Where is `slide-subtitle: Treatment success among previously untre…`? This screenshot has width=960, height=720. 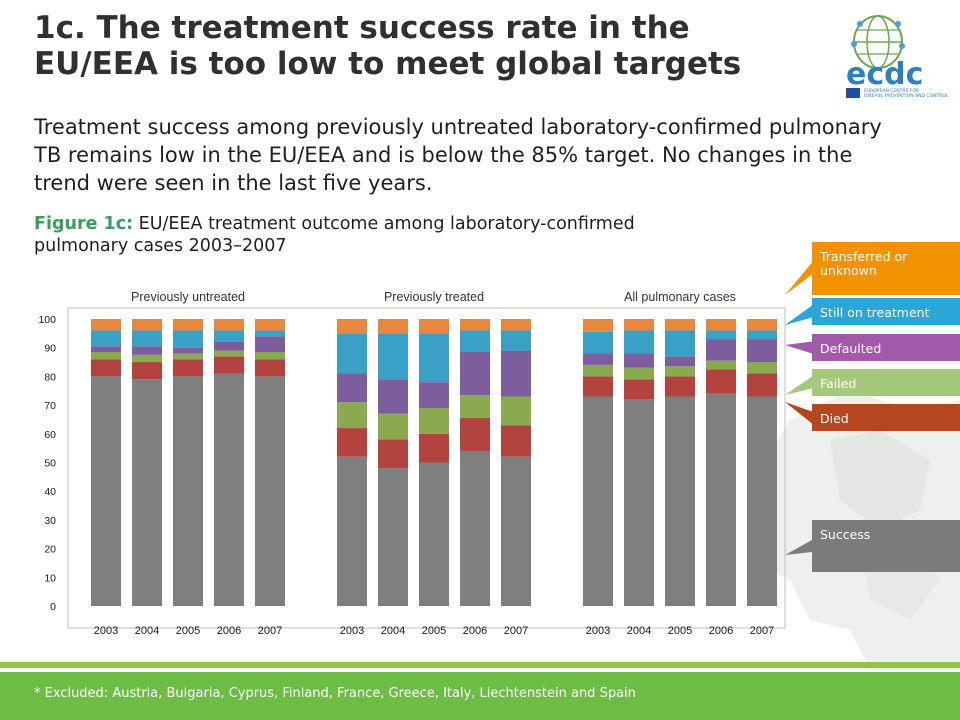 slide-subtitle: Treatment success among previously untre… is located at coordinates (458, 155).